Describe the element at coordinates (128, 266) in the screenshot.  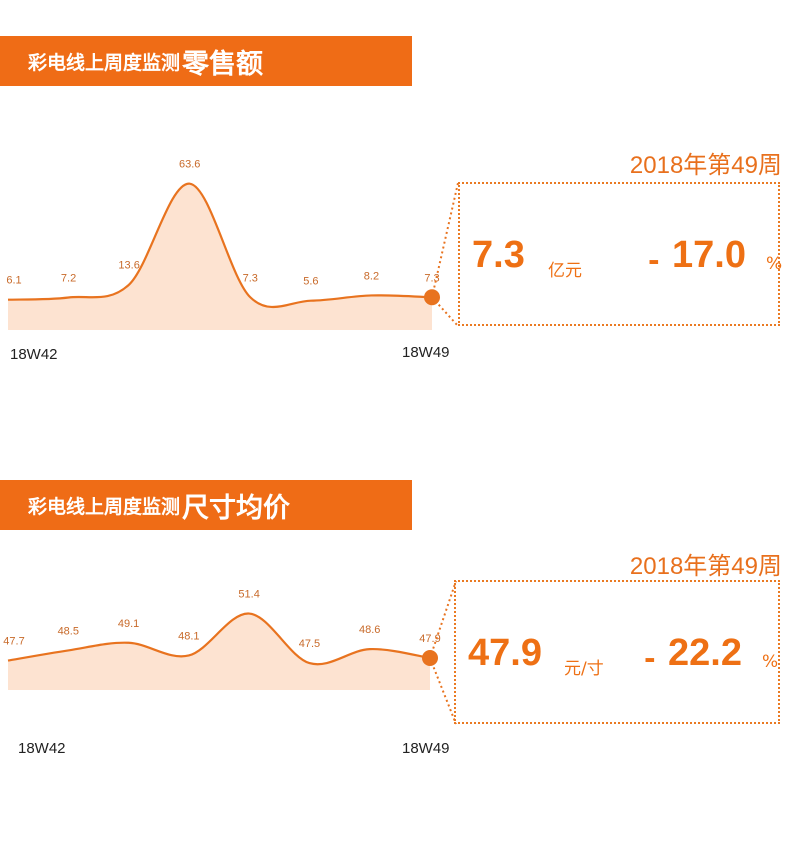
I see `data-label: 13.6` at that location.